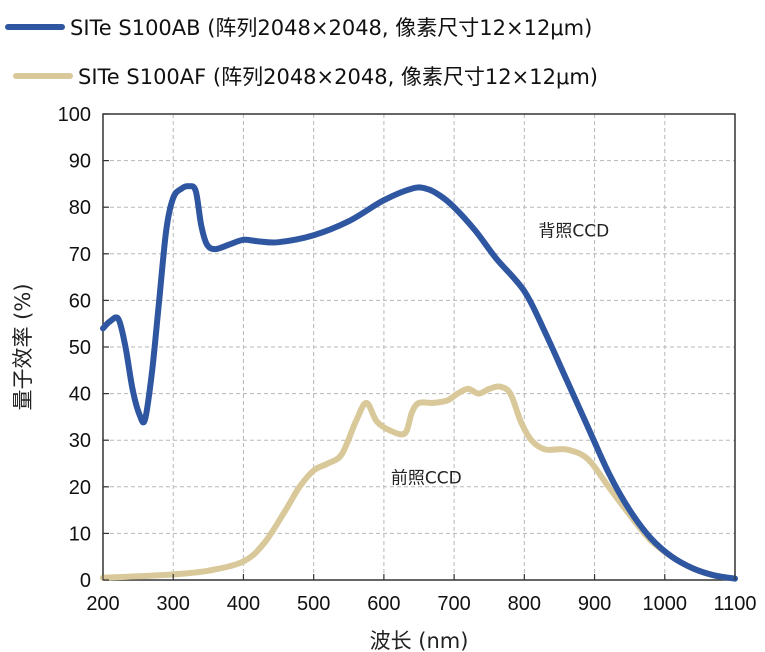  Describe the element at coordinates (80, 162) in the screenshot. I see `y-tick-label: 90` at that location.